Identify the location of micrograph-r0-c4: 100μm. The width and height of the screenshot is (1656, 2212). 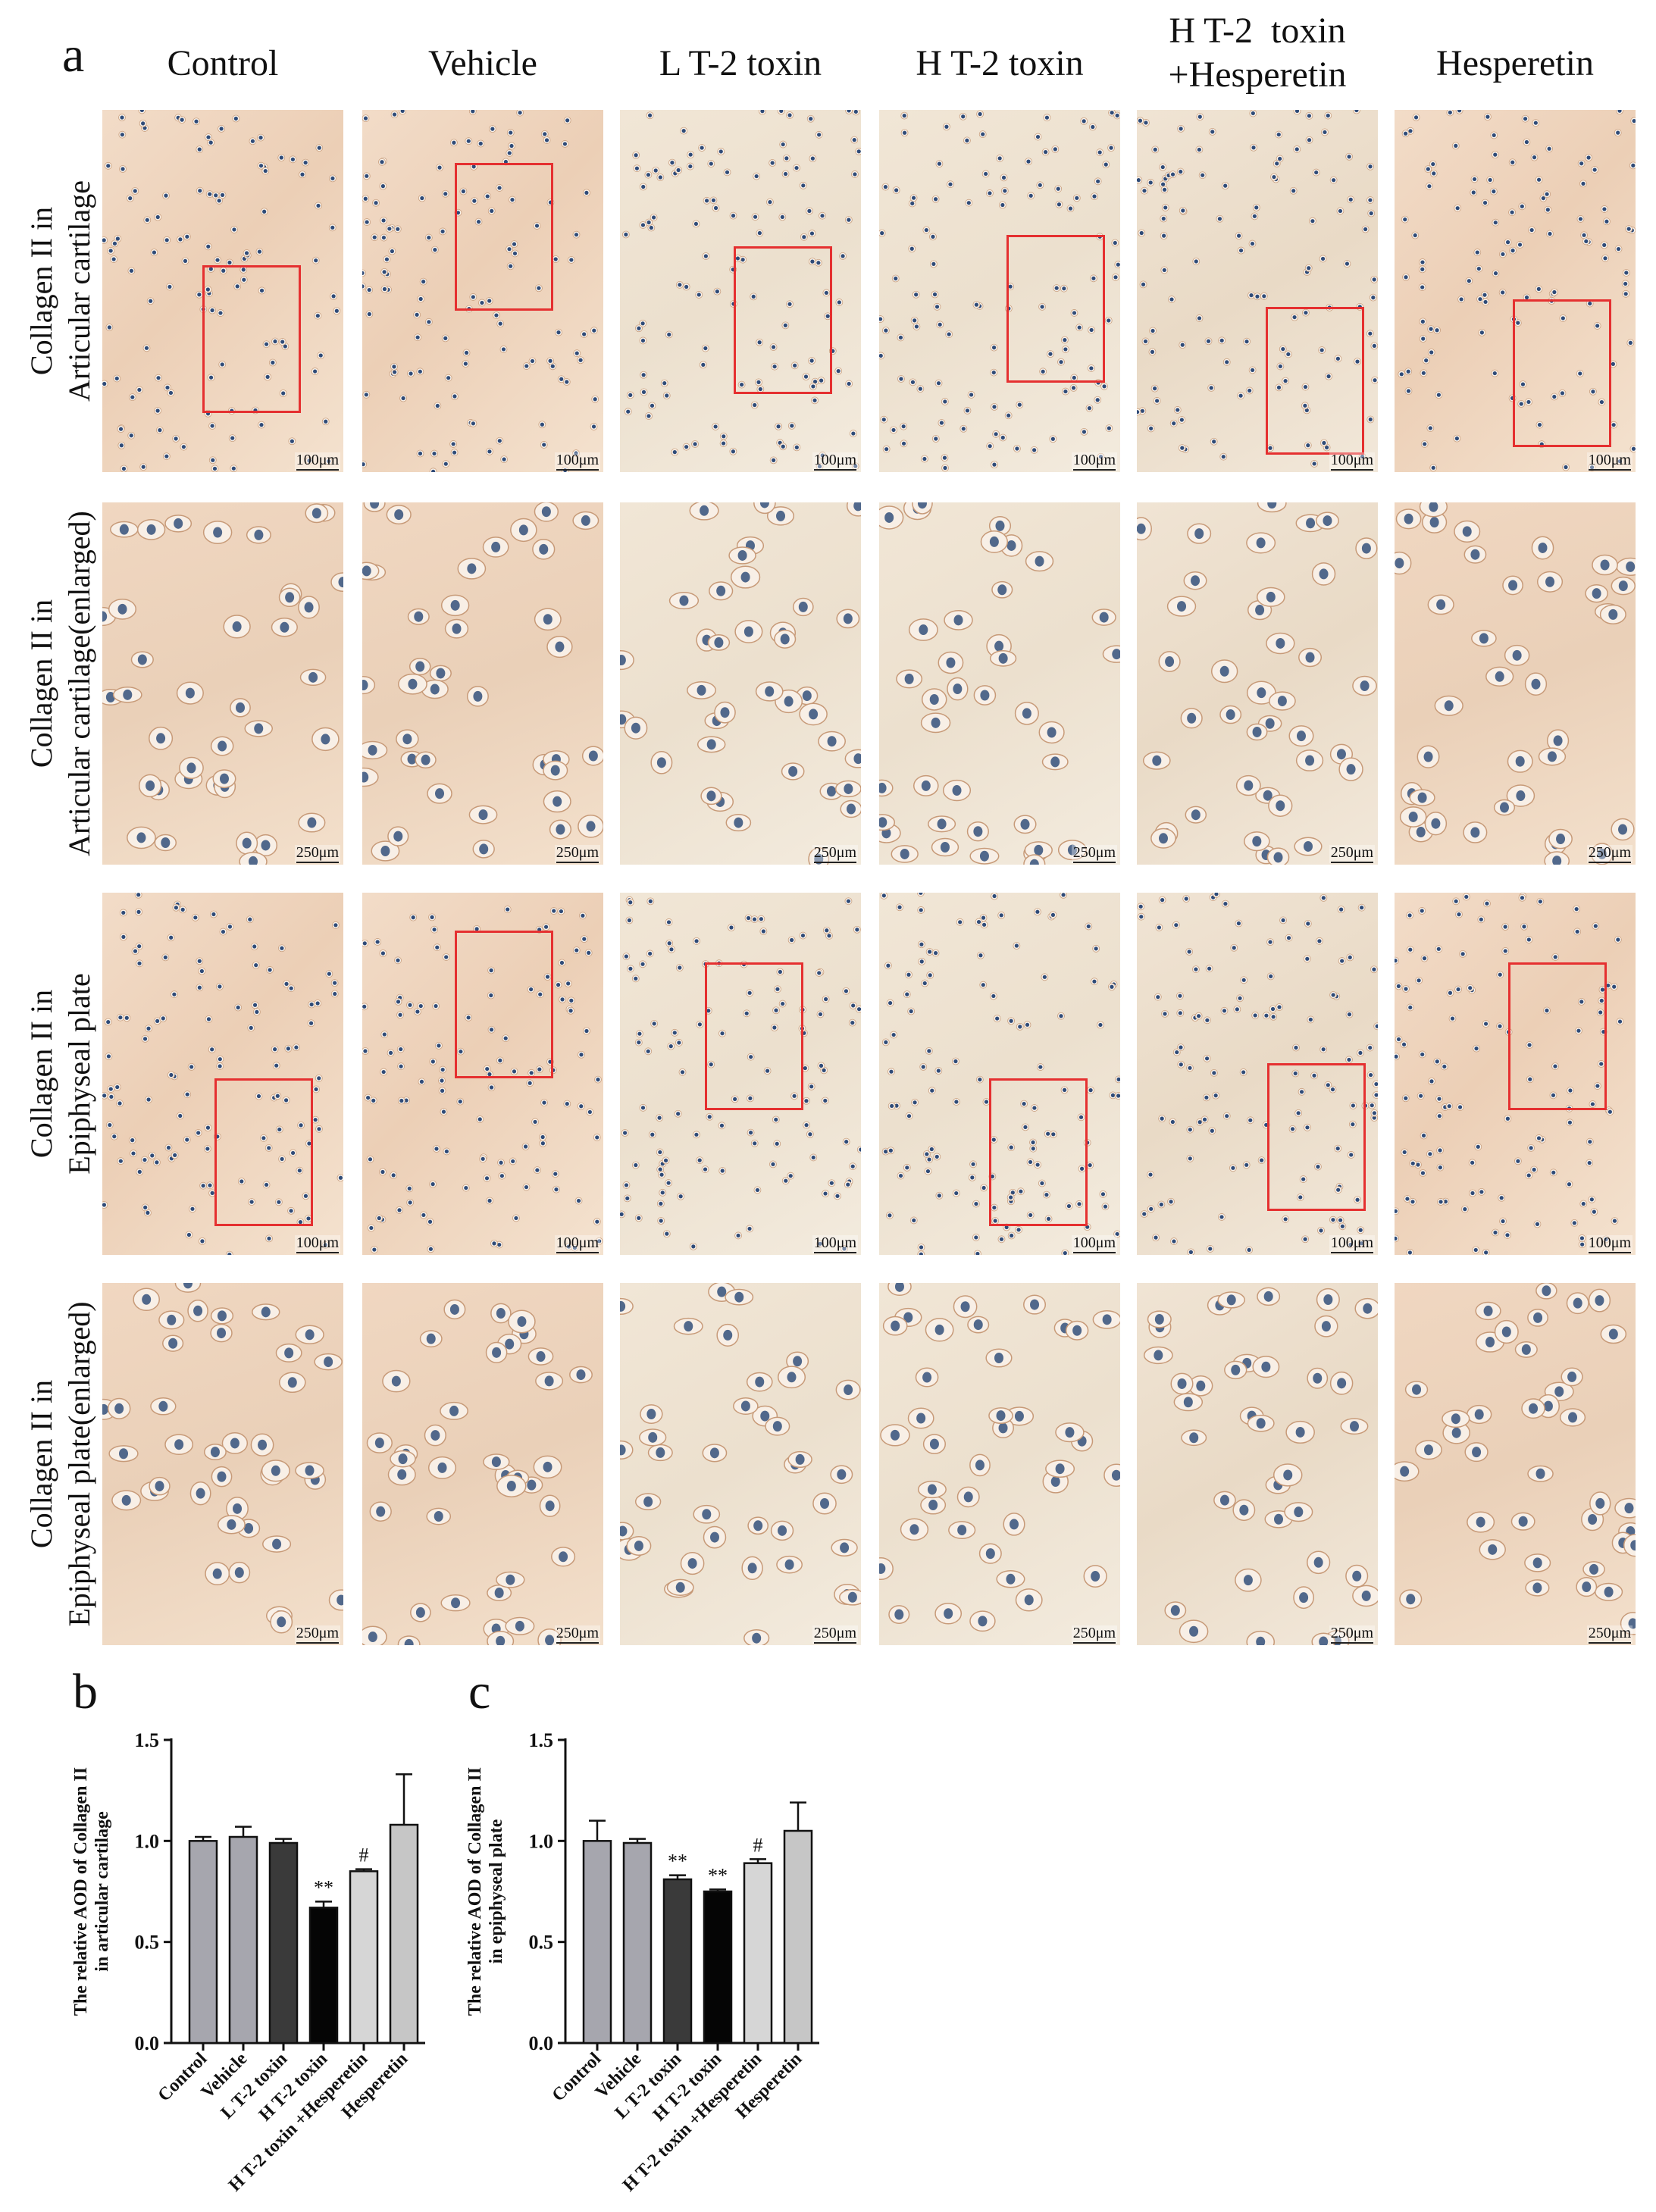
(1257, 291).